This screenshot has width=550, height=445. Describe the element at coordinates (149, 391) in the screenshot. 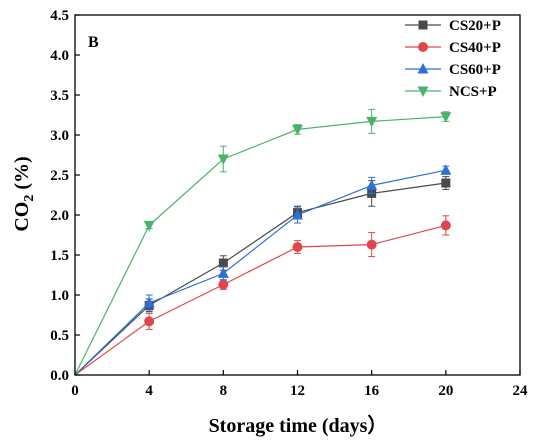

I see `x-tick-label: 4` at that location.